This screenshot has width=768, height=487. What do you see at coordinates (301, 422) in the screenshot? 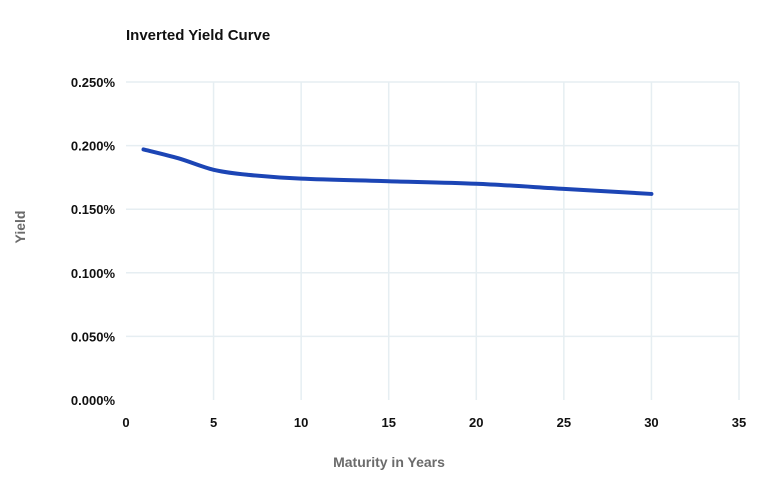
I see `x-tick-label: 10` at bounding box center [301, 422].